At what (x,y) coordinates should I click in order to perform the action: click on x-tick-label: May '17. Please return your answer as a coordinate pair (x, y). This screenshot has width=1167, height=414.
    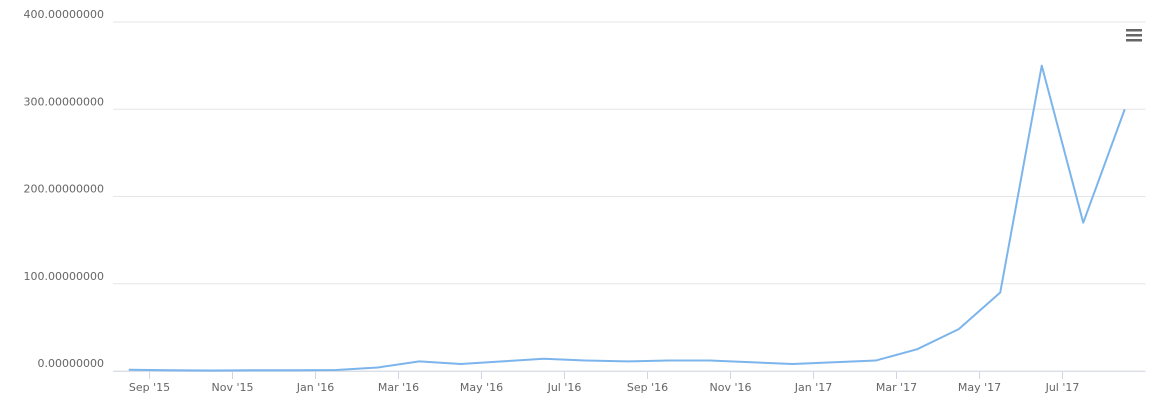
    Looking at the image, I should click on (979, 387).